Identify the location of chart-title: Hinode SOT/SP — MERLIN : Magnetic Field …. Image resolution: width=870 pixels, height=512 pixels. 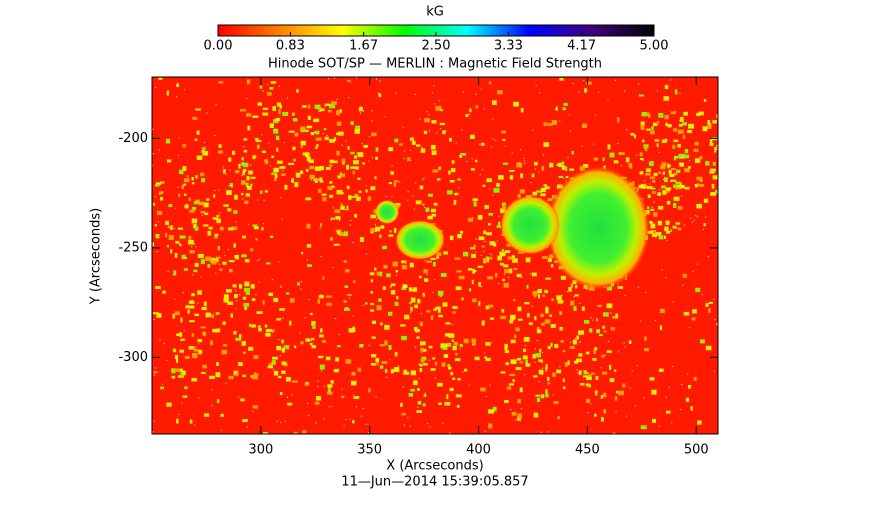
(435, 64).